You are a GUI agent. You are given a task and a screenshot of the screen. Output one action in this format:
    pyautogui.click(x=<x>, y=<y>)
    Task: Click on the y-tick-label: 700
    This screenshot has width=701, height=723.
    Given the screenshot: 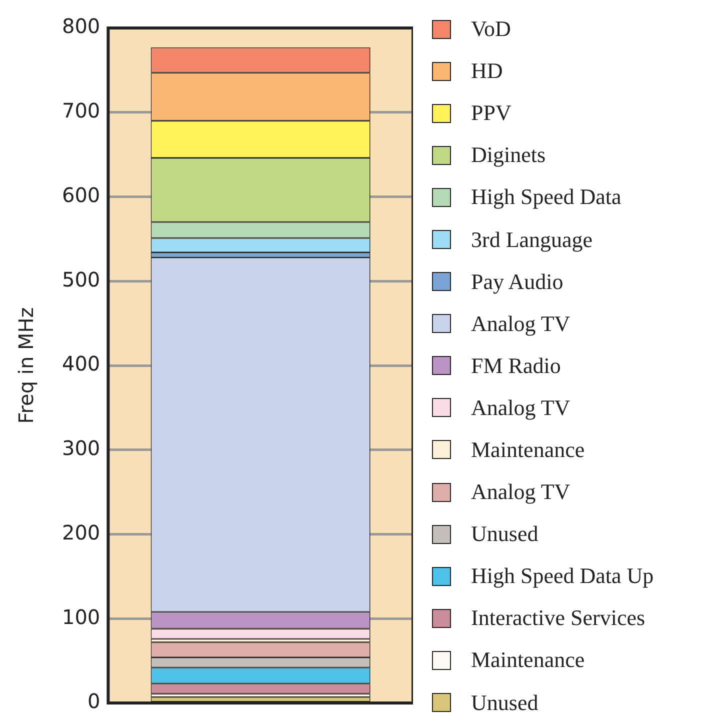 What is the action you would take?
    pyautogui.click(x=81, y=110)
    